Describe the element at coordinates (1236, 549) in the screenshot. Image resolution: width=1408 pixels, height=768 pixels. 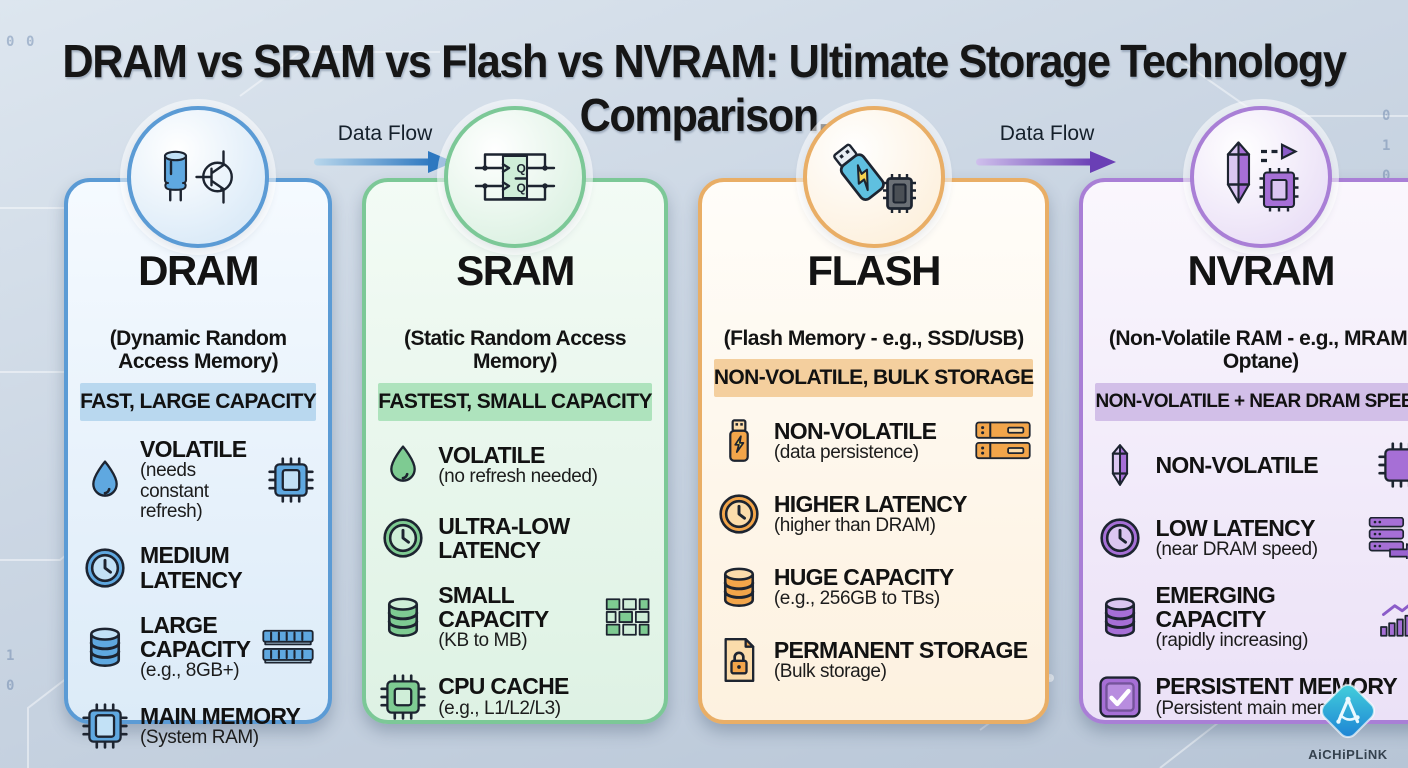
I see `feature-sublabel: (near DRAM speed)` at that location.